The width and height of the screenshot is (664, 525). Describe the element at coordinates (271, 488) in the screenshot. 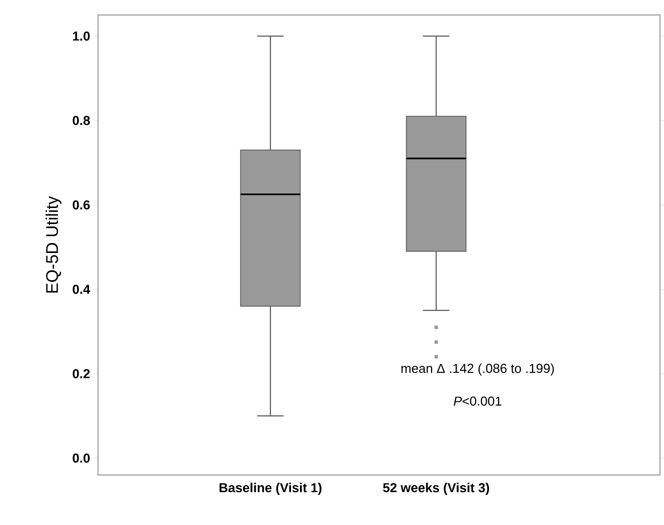

I see `x-tick-label: Baseline (Visit 1)` at that location.